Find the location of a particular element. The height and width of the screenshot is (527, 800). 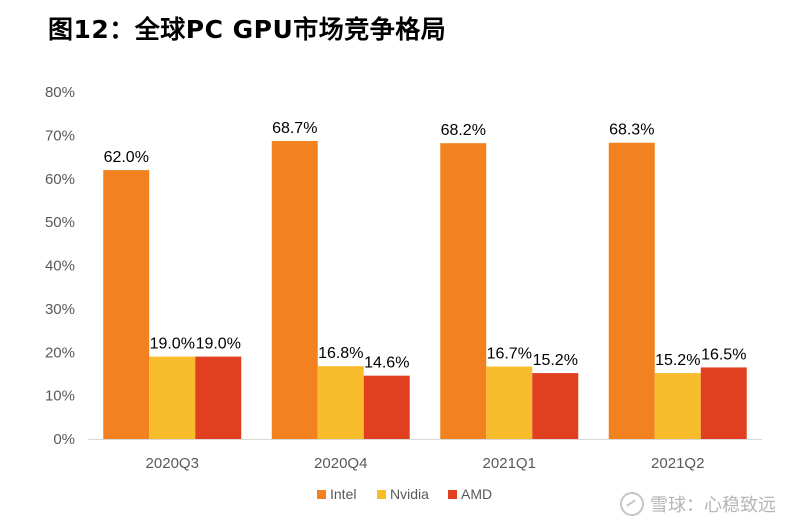

watermark-text: 雪球：心稳致远 is located at coordinates (713, 505).